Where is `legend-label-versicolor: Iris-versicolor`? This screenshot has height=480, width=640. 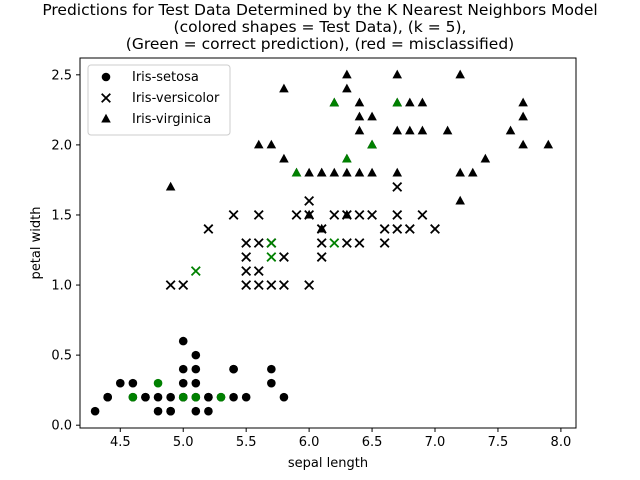
legend-label-versicolor: Iris-versicolor is located at coordinates (176, 98).